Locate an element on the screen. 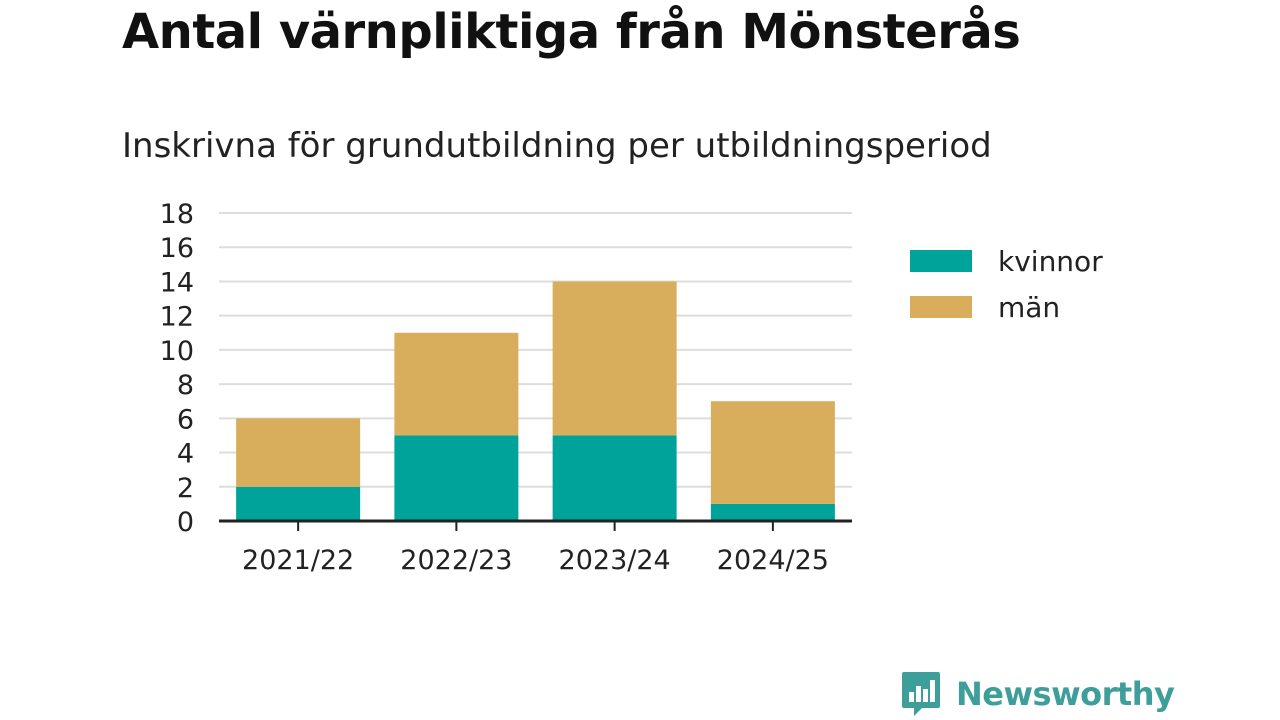  y-tick-label: 18 is located at coordinates (177, 214).